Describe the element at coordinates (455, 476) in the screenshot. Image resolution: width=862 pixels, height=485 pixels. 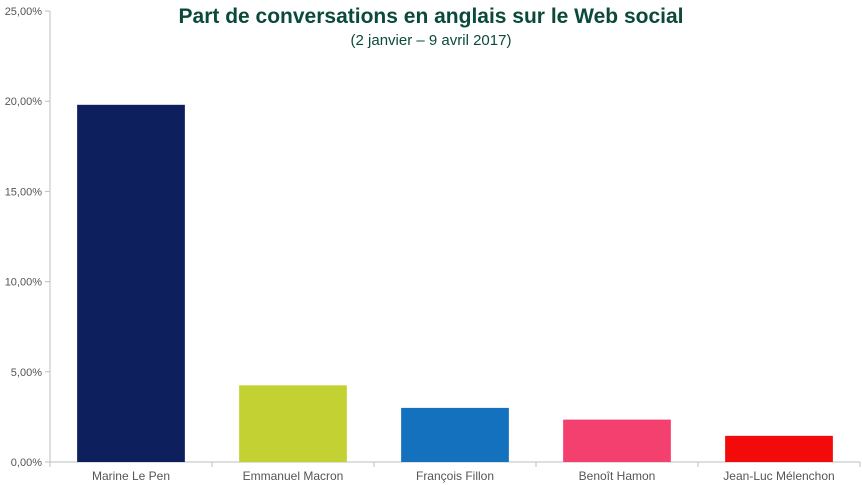
I see `x-tick-label: François Fillon` at that location.